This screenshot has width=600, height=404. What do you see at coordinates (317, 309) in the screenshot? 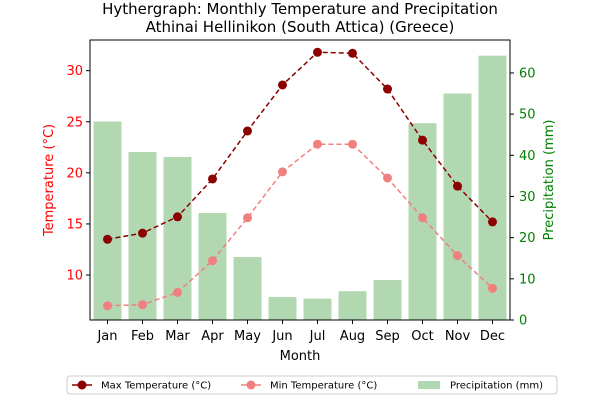
I see `precip-bar-jul` at bounding box center [317, 309].